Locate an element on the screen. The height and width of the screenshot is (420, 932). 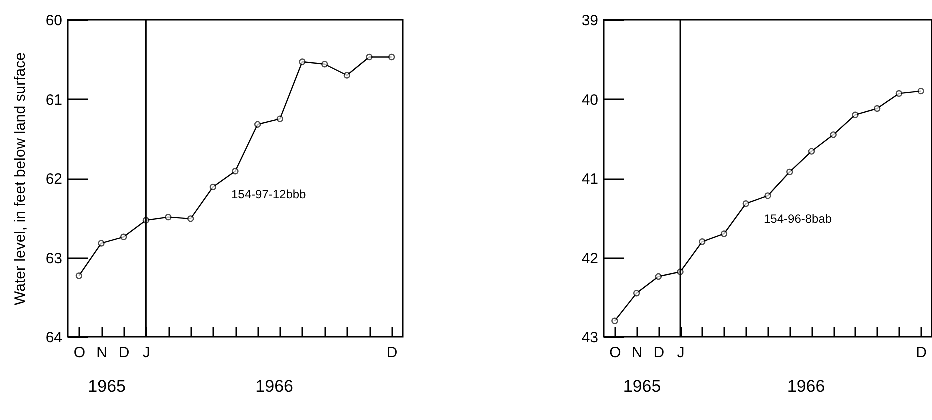
y-tick-label: 61 is located at coordinates (54, 100).